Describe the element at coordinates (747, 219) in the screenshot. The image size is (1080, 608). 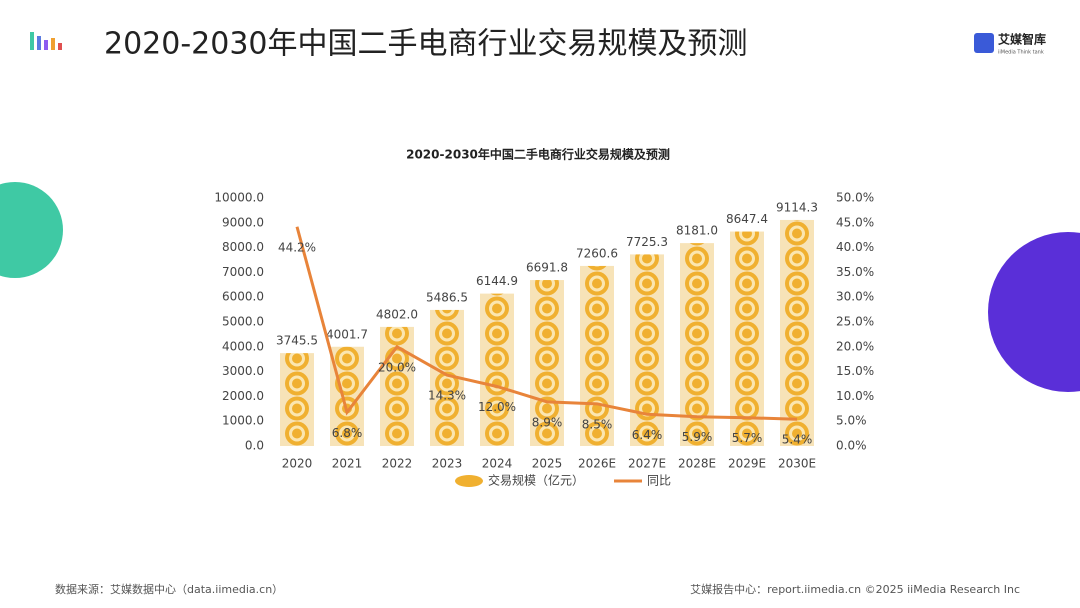
I see `value-label: 8647.4` at that location.